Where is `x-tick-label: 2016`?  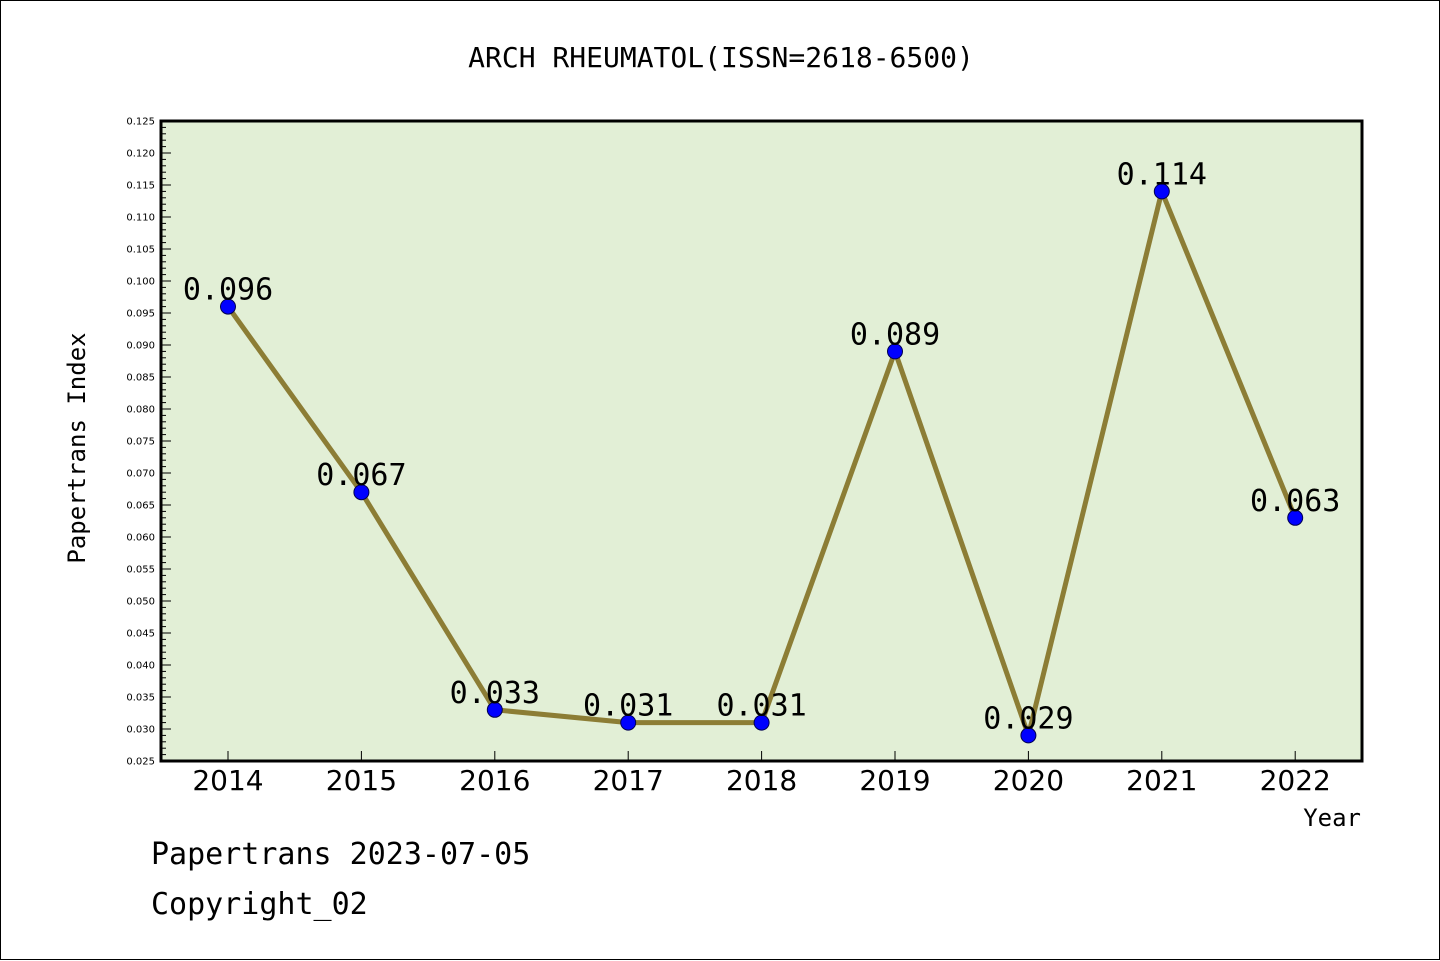
x-tick-label: 2016 is located at coordinates (494, 780).